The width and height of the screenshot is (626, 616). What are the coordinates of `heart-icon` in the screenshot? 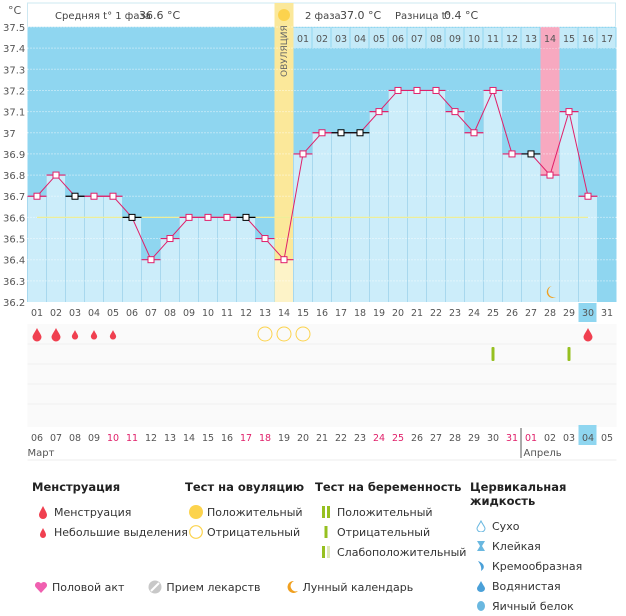 It's located at (41, 587).